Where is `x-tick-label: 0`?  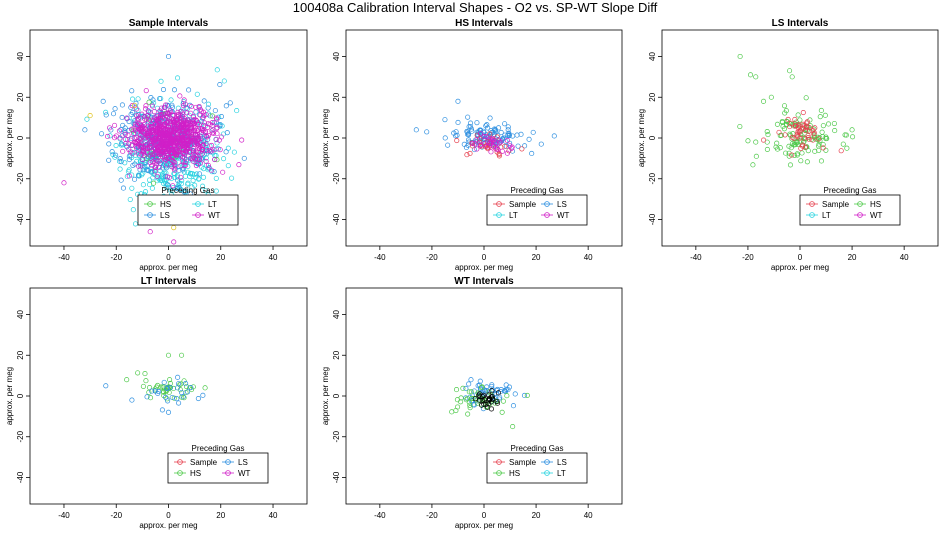 x-tick-label: 0 is located at coordinates (168, 257).